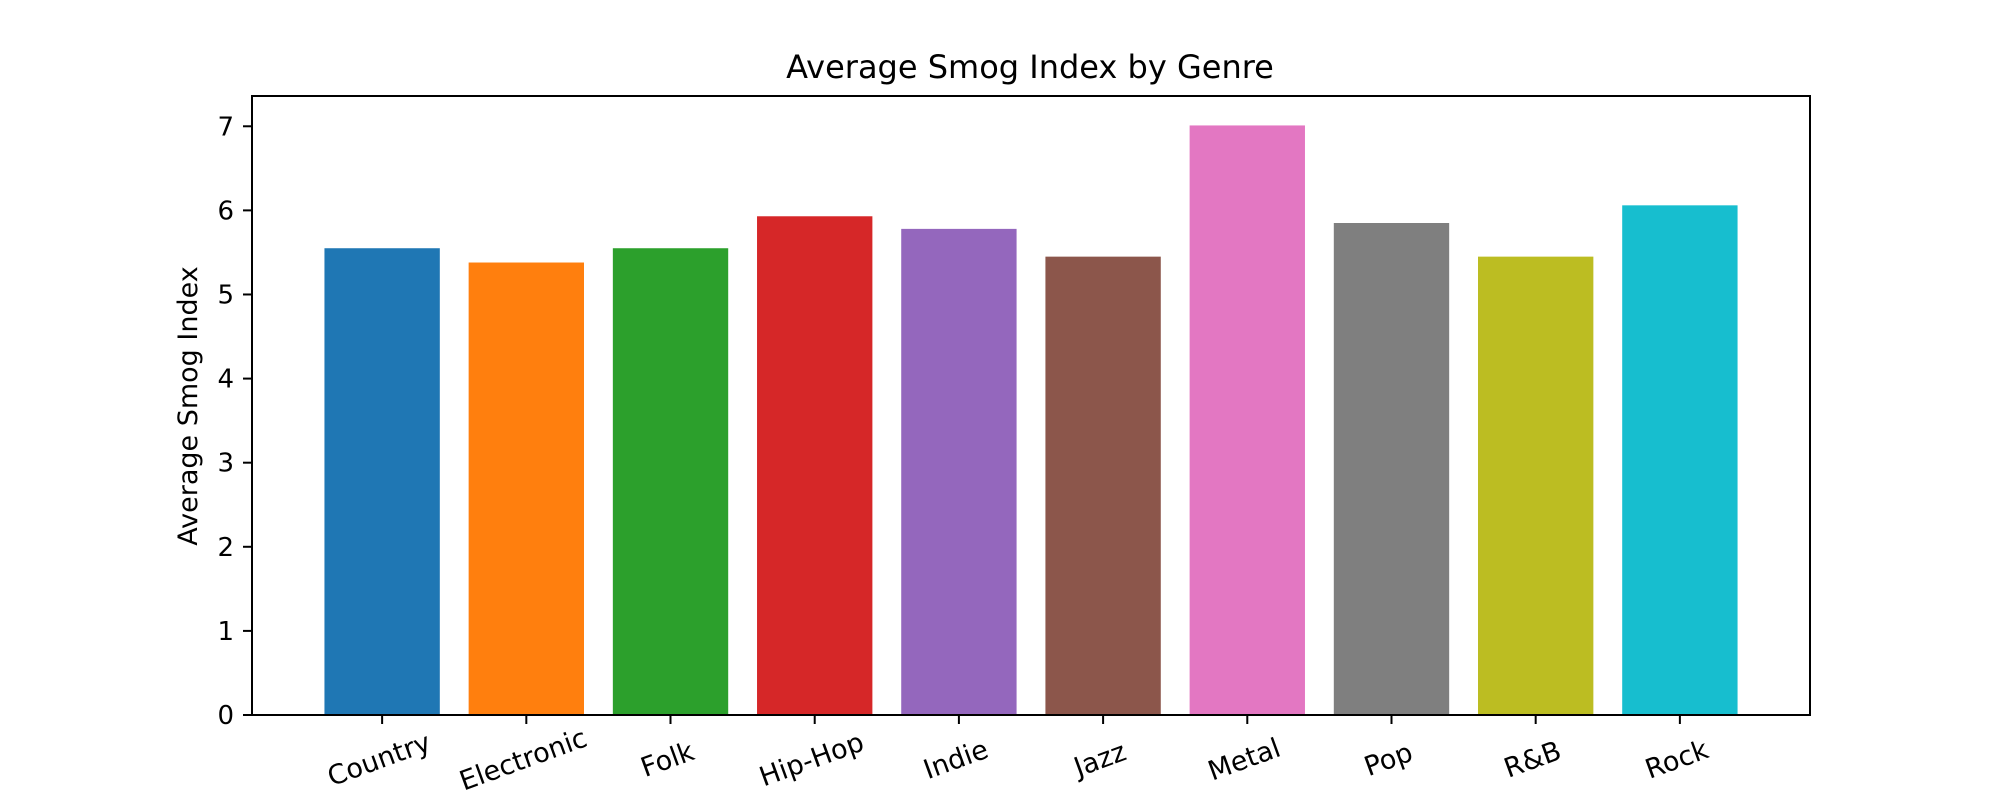 This screenshot has height=800, width=2000. I want to click on x-tick-label: Indie, so click(956, 760).